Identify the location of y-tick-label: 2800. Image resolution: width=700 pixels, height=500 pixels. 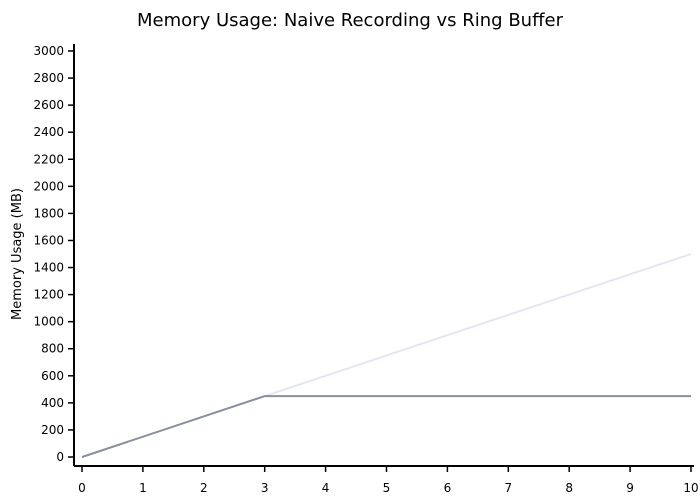
(48, 78).